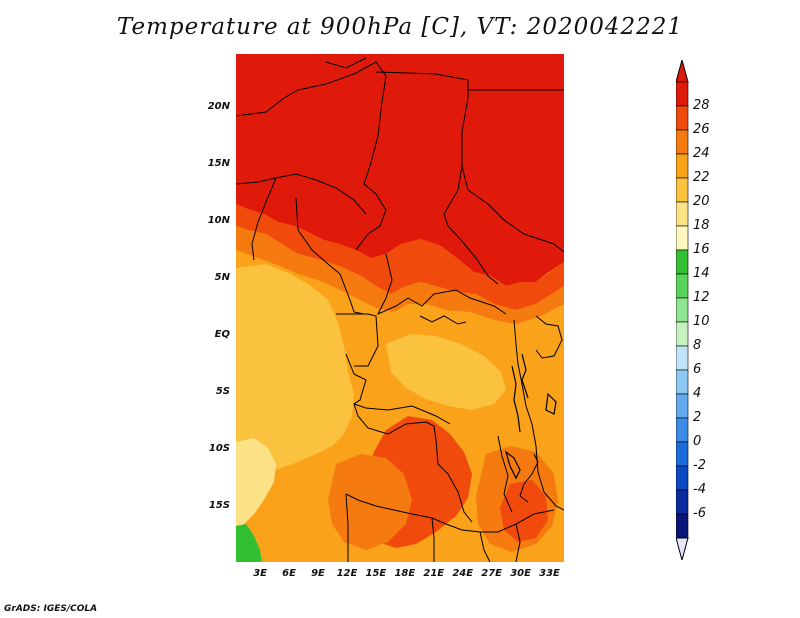 The height and width of the screenshot is (618, 800). I want to click on longitude-tick-label: 3E, so click(260, 573).